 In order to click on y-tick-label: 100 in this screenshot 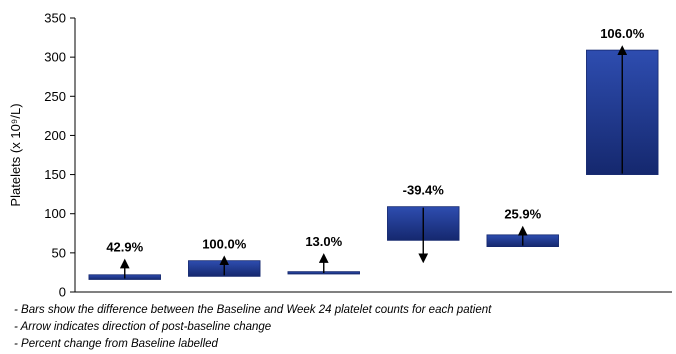, I will do `click(55, 213)`.